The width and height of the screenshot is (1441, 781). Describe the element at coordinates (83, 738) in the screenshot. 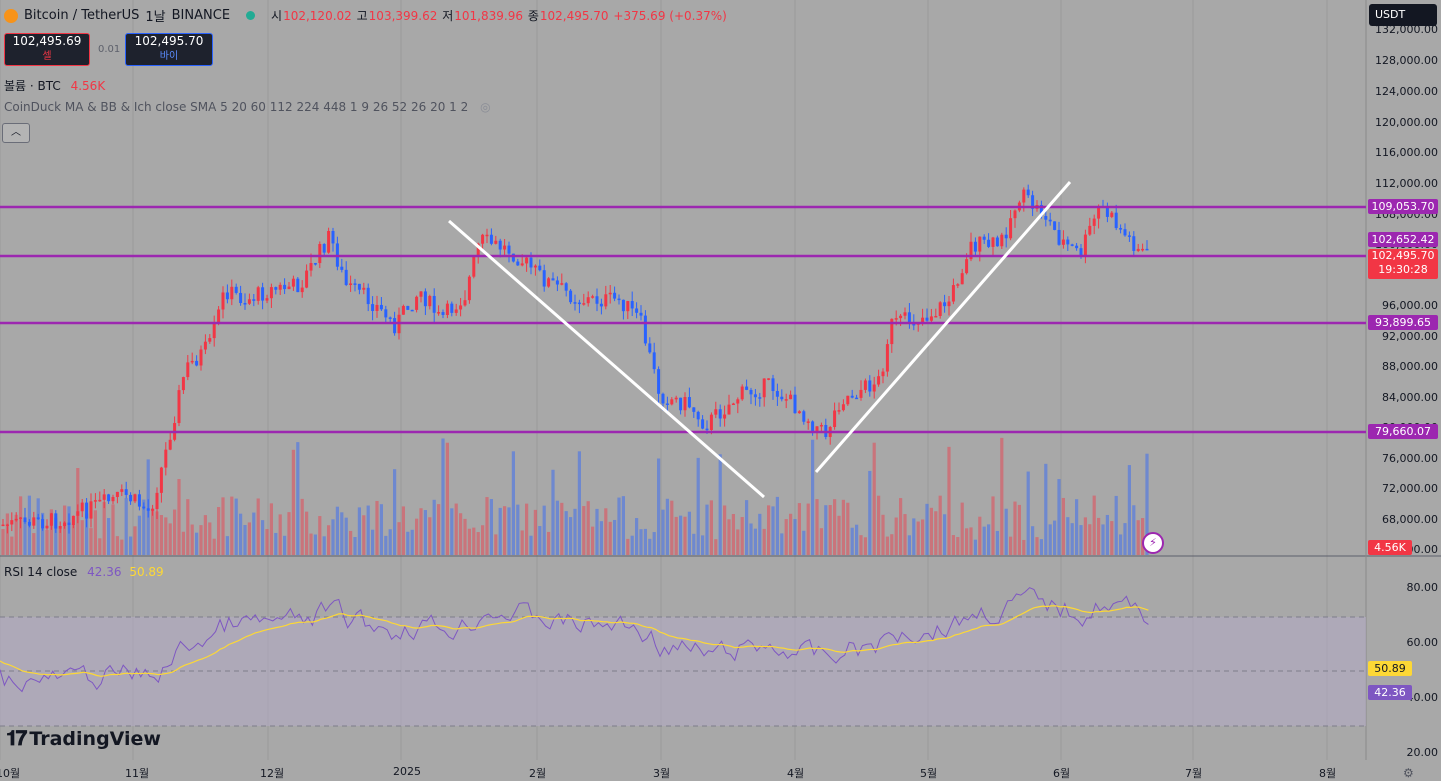

I see `tradingview-logo: 𝟏𝟕 TradingView` at that location.